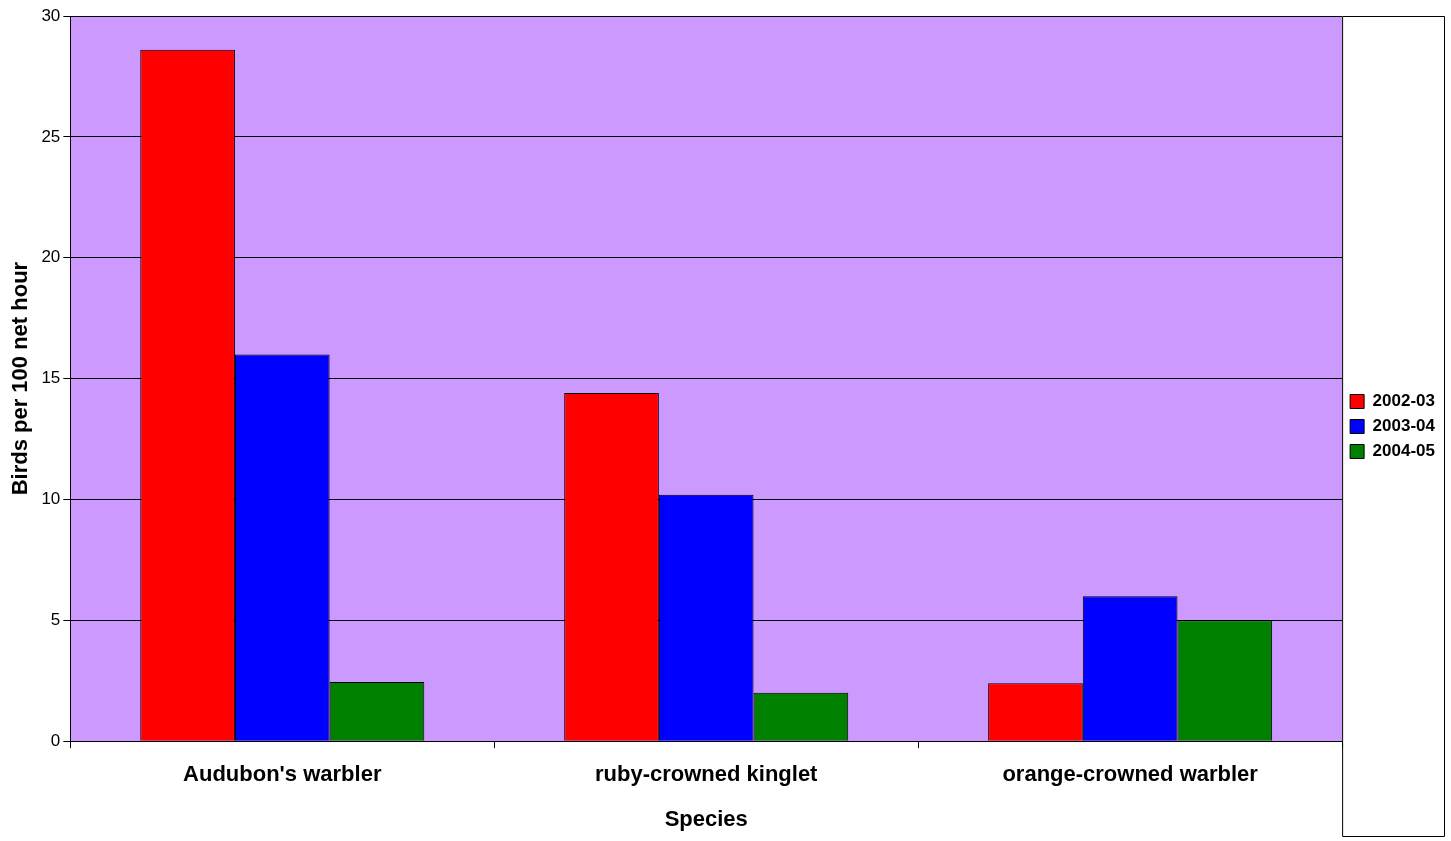 Image resolution: width=1451 pixels, height=841 pixels. Describe the element at coordinates (706, 774) in the screenshot. I see `x-tick-label: ruby-crowned kinglet` at that location.